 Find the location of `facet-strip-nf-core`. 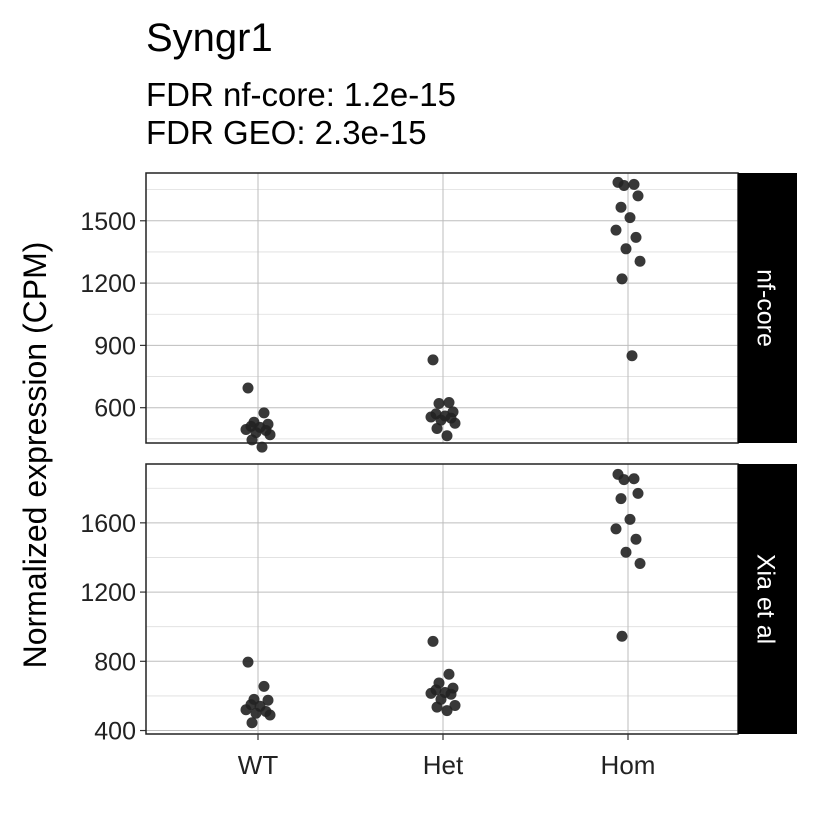

facet-strip-nf-core is located at coordinates (767, 308).